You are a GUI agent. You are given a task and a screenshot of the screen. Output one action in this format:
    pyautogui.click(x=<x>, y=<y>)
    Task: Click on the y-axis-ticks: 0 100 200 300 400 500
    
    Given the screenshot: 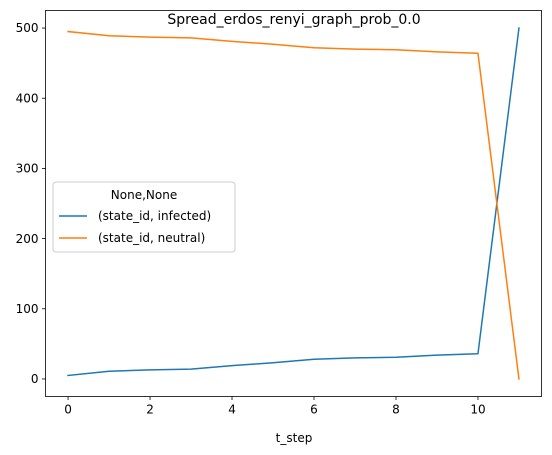 What is the action you would take?
    pyautogui.click(x=31, y=203)
    